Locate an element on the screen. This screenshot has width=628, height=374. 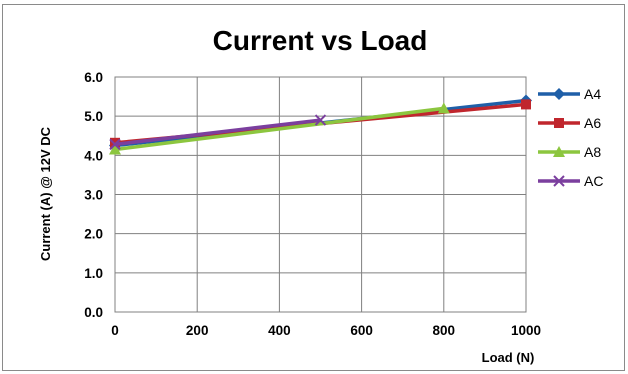
x-tick-label: 0 is located at coordinates (115, 330).